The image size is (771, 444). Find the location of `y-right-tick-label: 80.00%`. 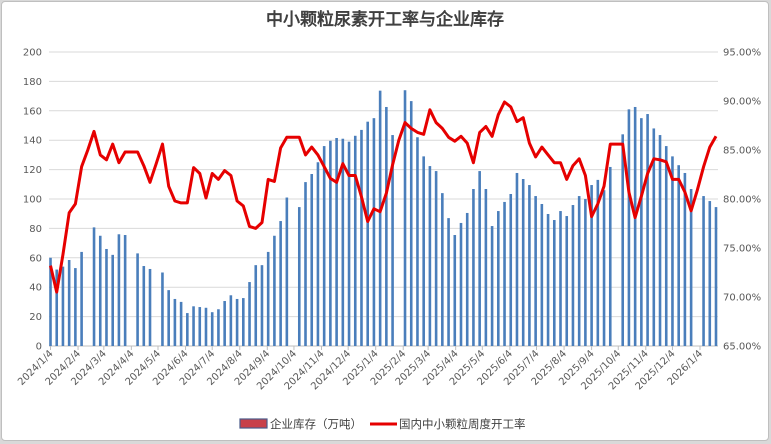

y-right-tick-label: 80.00% is located at coordinates (742, 200).